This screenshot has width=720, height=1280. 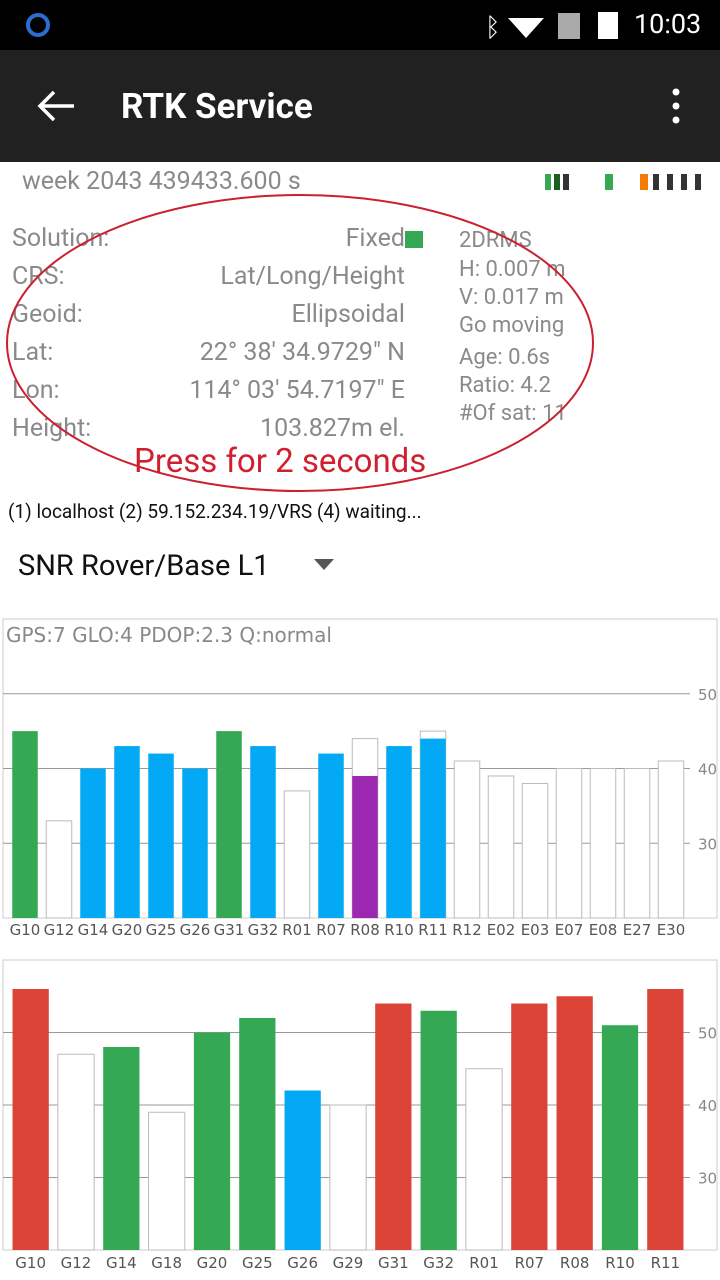 What do you see at coordinates (501, 930) in the screenshot?
I see `x-tick-label: E02` at bounding box center [501, 930].